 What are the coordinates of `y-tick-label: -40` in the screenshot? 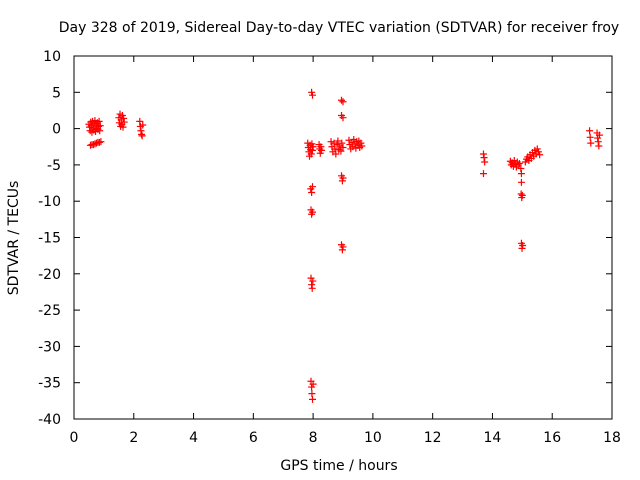 It's located at (49, 420).